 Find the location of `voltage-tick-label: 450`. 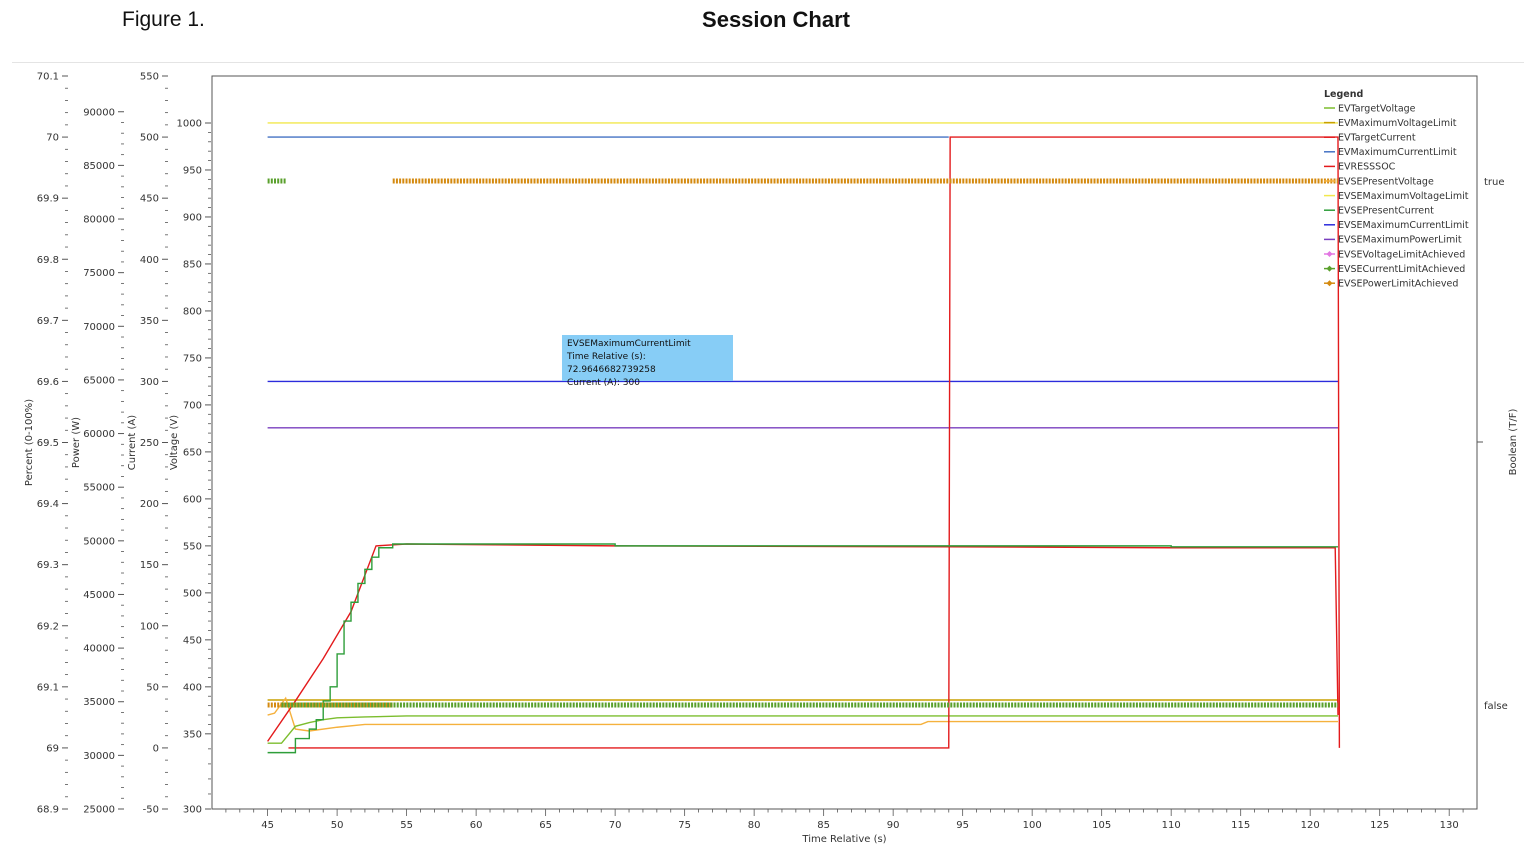

voltage-tick-label: 450 is located at coordinates (192, 640).